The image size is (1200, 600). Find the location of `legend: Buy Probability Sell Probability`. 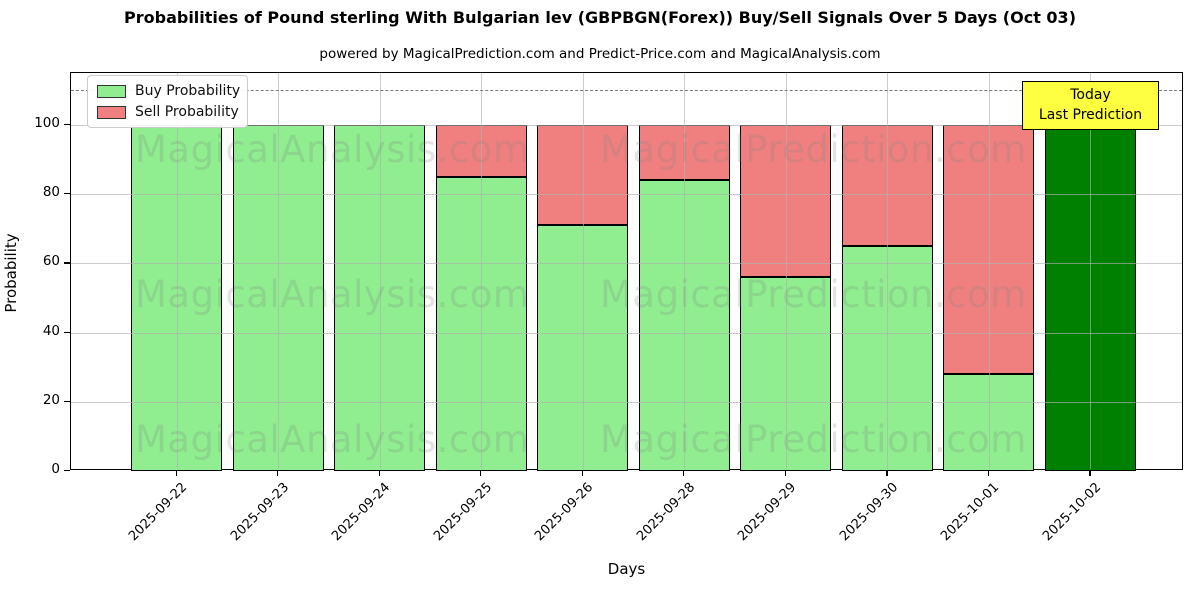

legend: Buy Probability Sell Probability is located at coordinates (167, 101).